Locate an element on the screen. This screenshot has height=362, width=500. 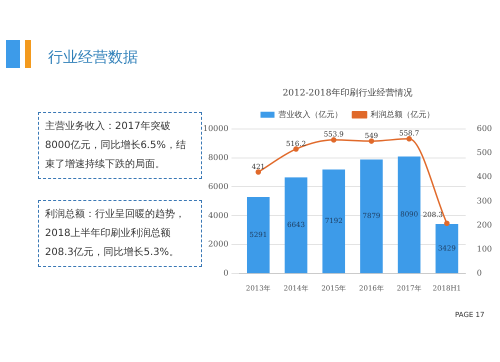
y2-tick-label: 600 is located at coordinates (484, 128).